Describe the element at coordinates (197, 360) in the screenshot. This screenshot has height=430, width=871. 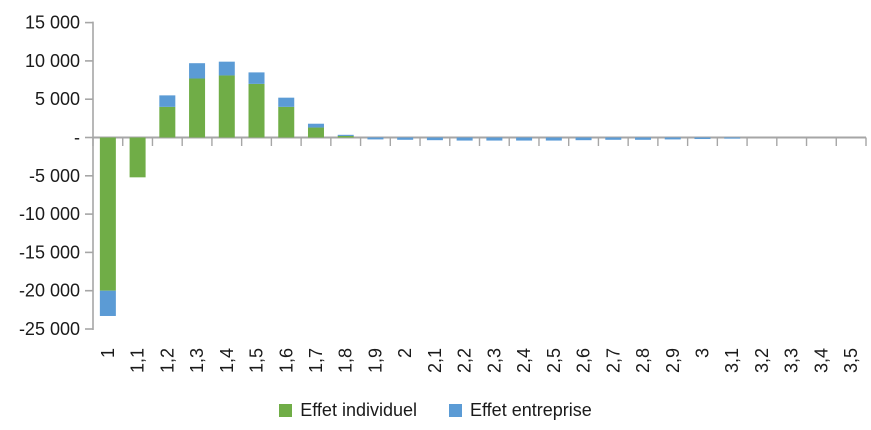
I see `x-tick-label: 1,3` at that location.